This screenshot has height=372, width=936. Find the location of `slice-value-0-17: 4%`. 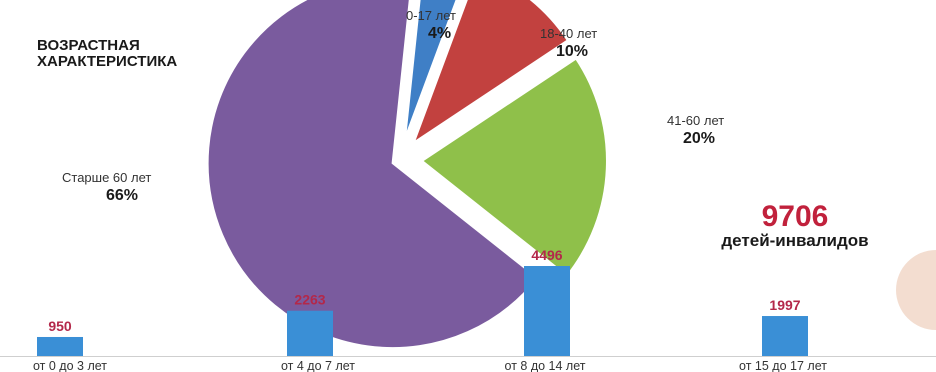

slice-value-0-17: 4% is located at coordinates (439, 33).